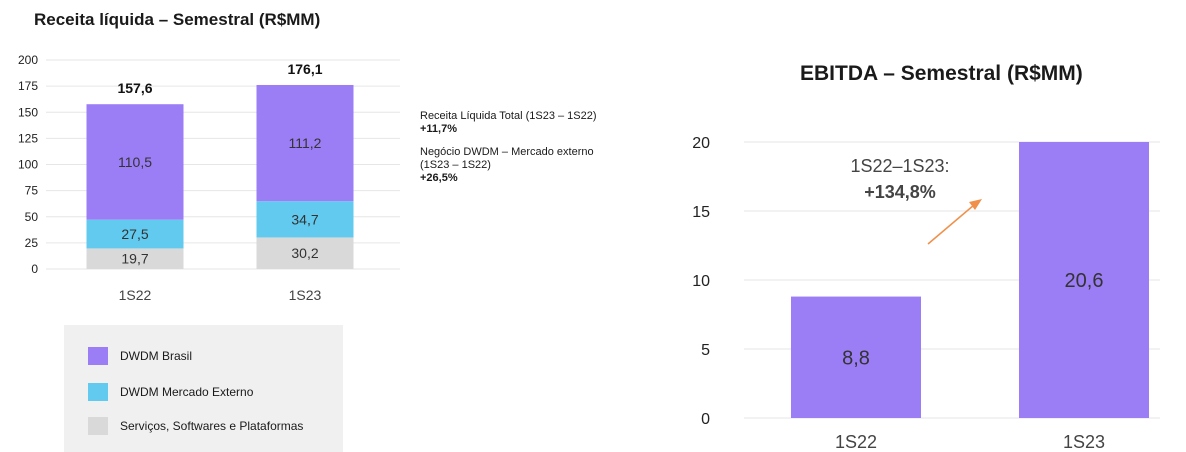  Describe the element at coordinates (177, 19) in the screenshot. I see `receita-chart-title: Receita líquida – Semestral (R$MM)` at that location.